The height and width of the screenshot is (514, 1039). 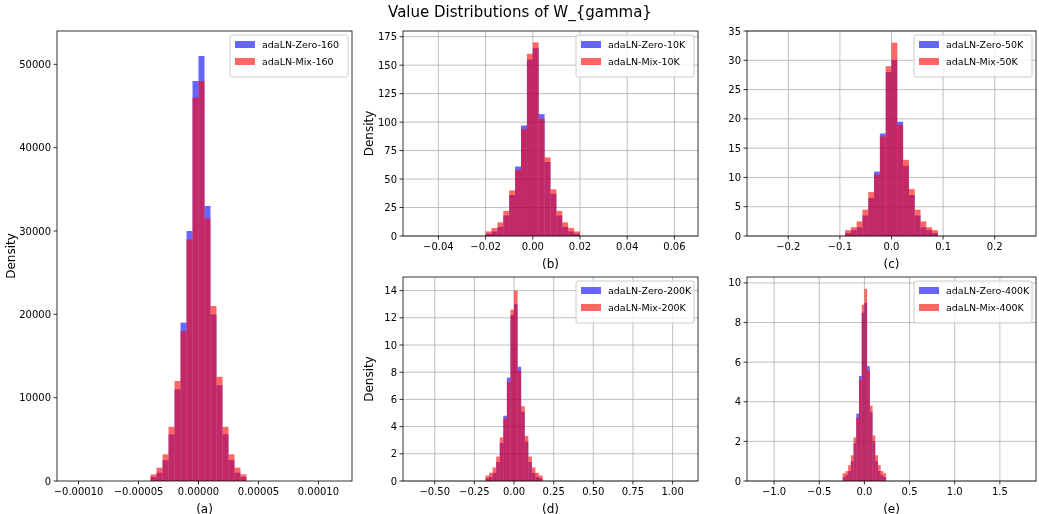 What do you see at coordinates (593, 491) in the screenshot?
I see `x-tick-label: 0.50` at bounding box center [593, 491].